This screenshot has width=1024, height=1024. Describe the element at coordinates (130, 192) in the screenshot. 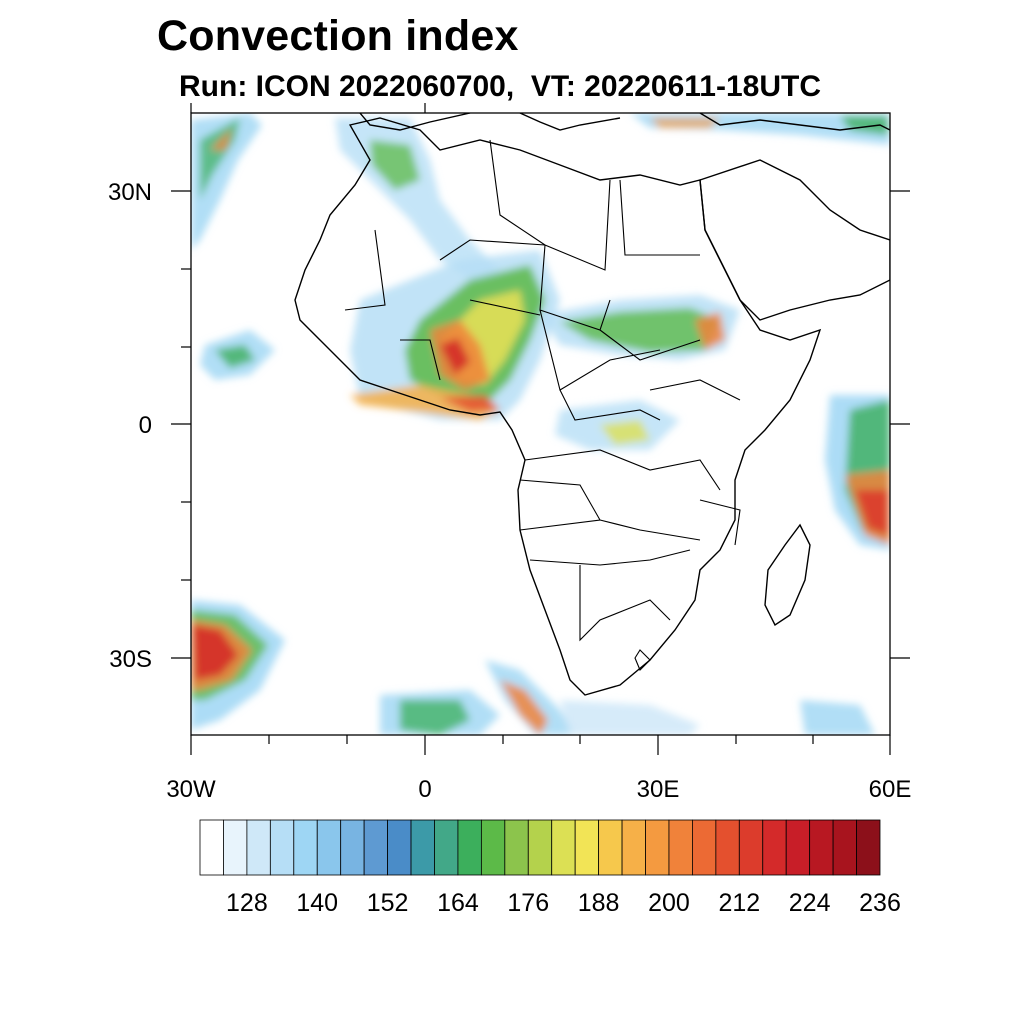

I see `y-tick-30n: 30N` at that location.